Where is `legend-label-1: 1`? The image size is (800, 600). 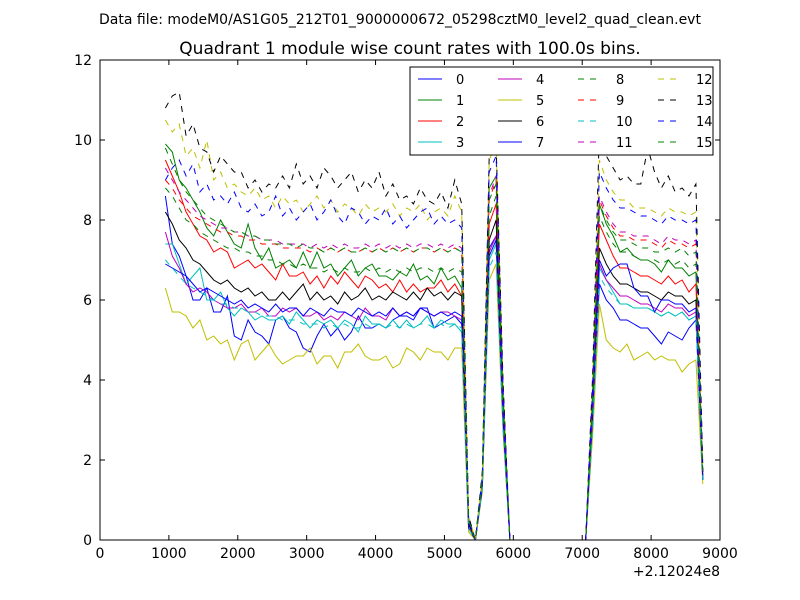
legend-label-1: 1 is located at coordinates (460, 101).